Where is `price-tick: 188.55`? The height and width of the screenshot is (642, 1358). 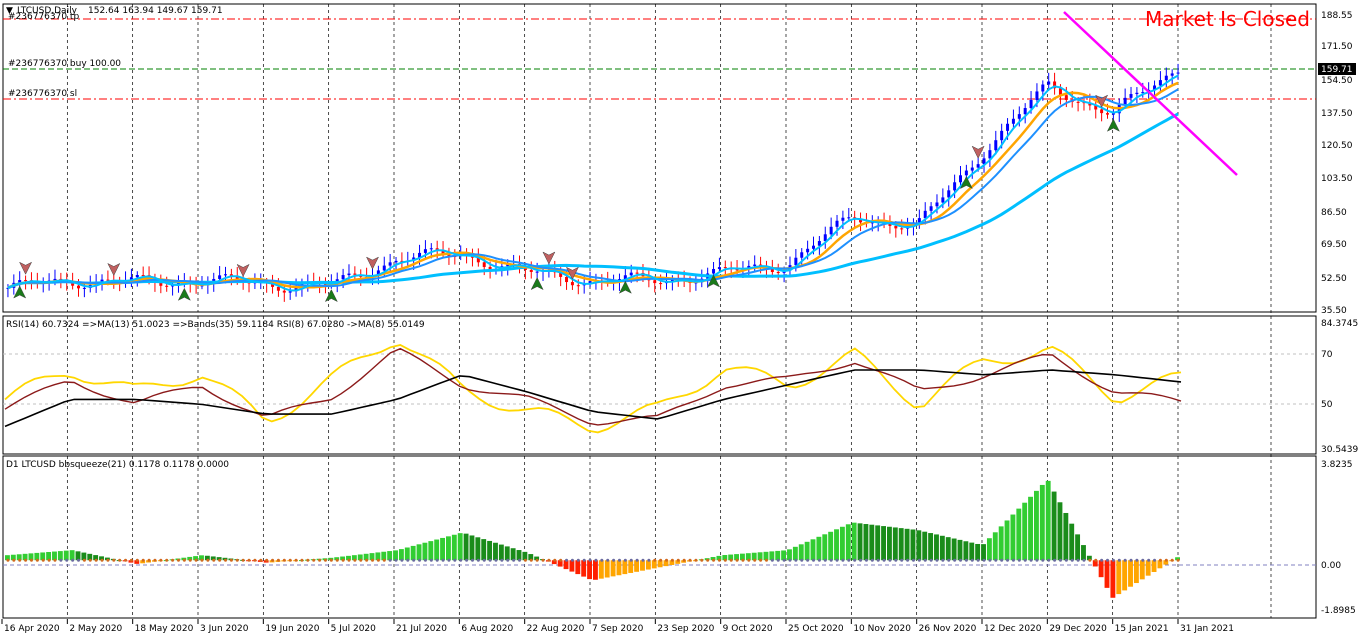 price-tick: 188.55 is located at coordinates (1337, 16).